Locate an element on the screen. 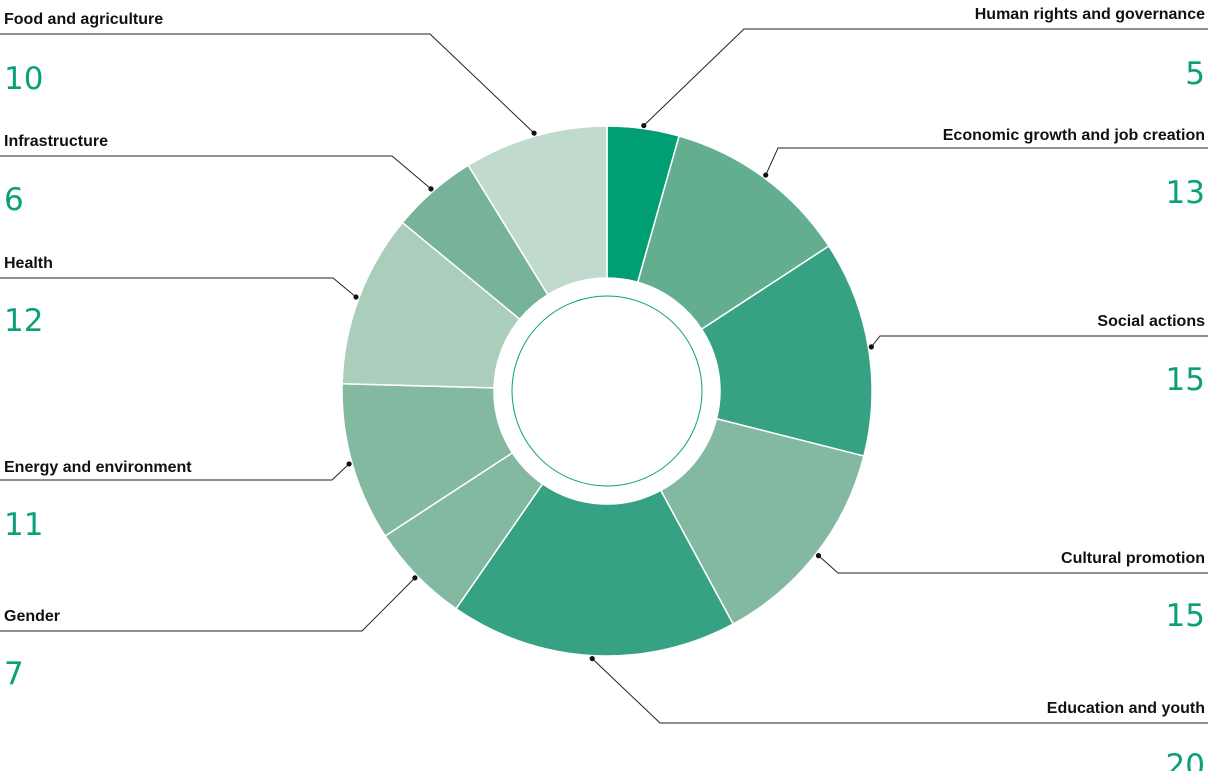 Image resolution: width=1208 pixels, height=771 pixels. label-food-and-agriculture: Food and agriculture is located at coordinates (83, 19).